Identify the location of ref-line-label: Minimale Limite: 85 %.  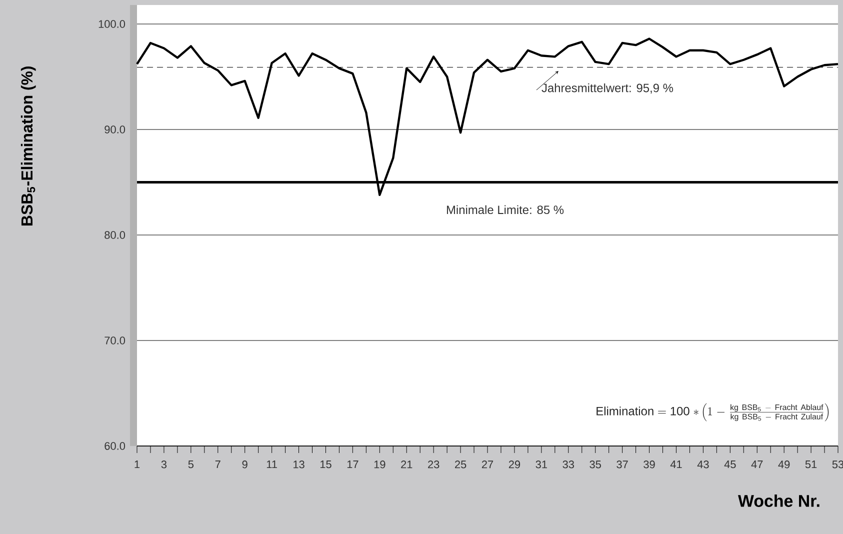
(505, 209).